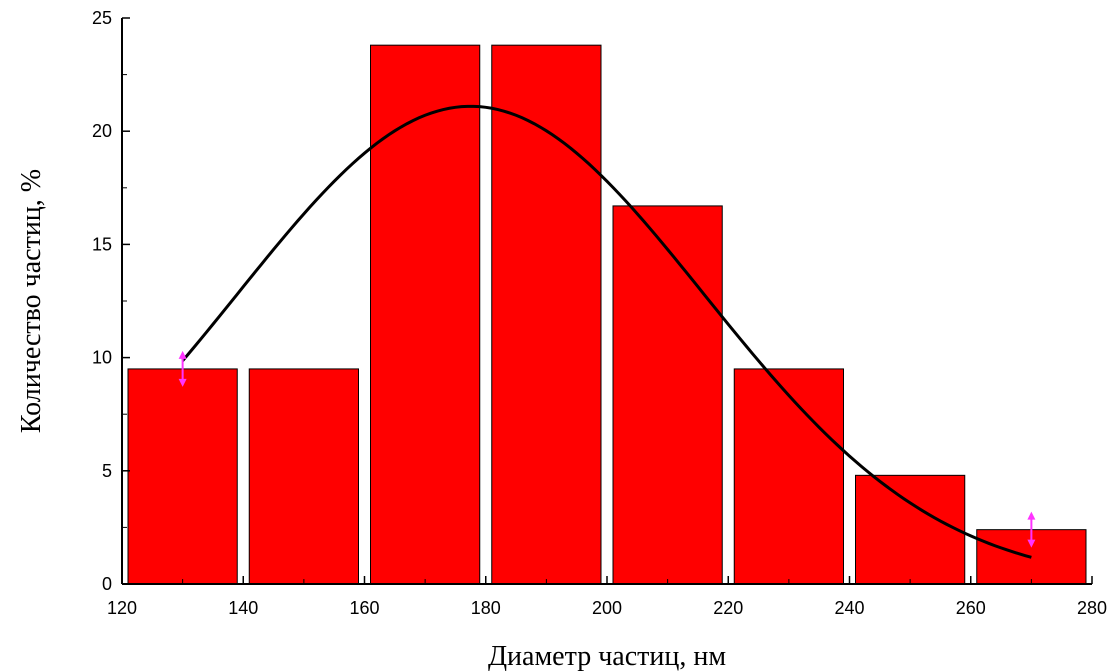 Image resolution: width=1118 pixels, height=671 pixels. I want to click on x-tick-label-280: 280, so click(1092, 608).